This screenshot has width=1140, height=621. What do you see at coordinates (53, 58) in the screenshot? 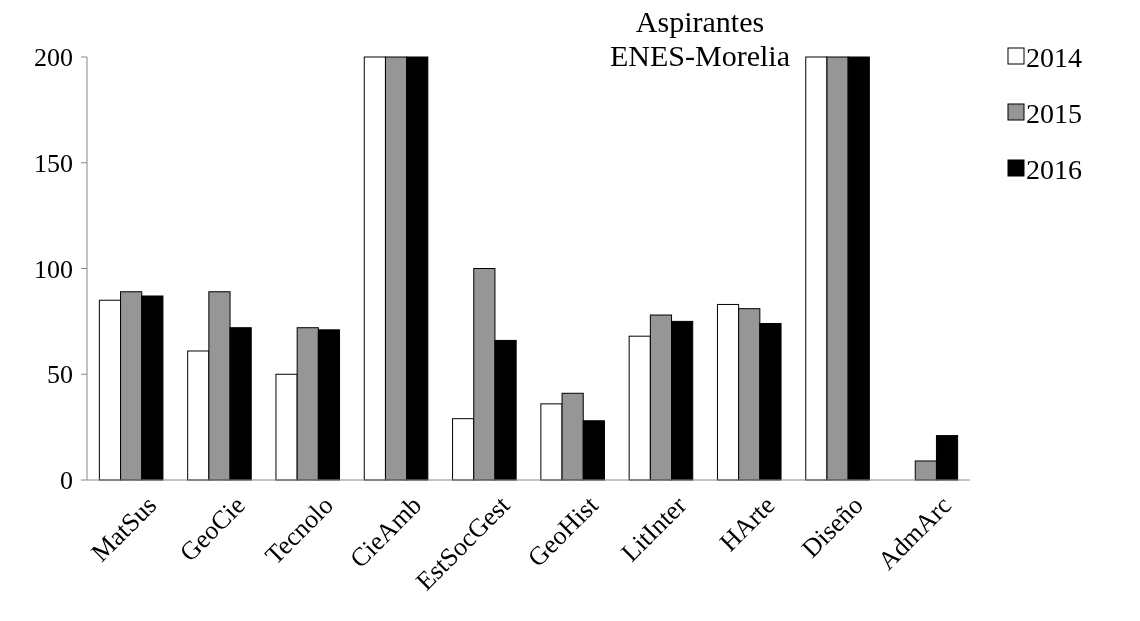
I see `y-tick-label: 200` at bounding box center [53, 58].